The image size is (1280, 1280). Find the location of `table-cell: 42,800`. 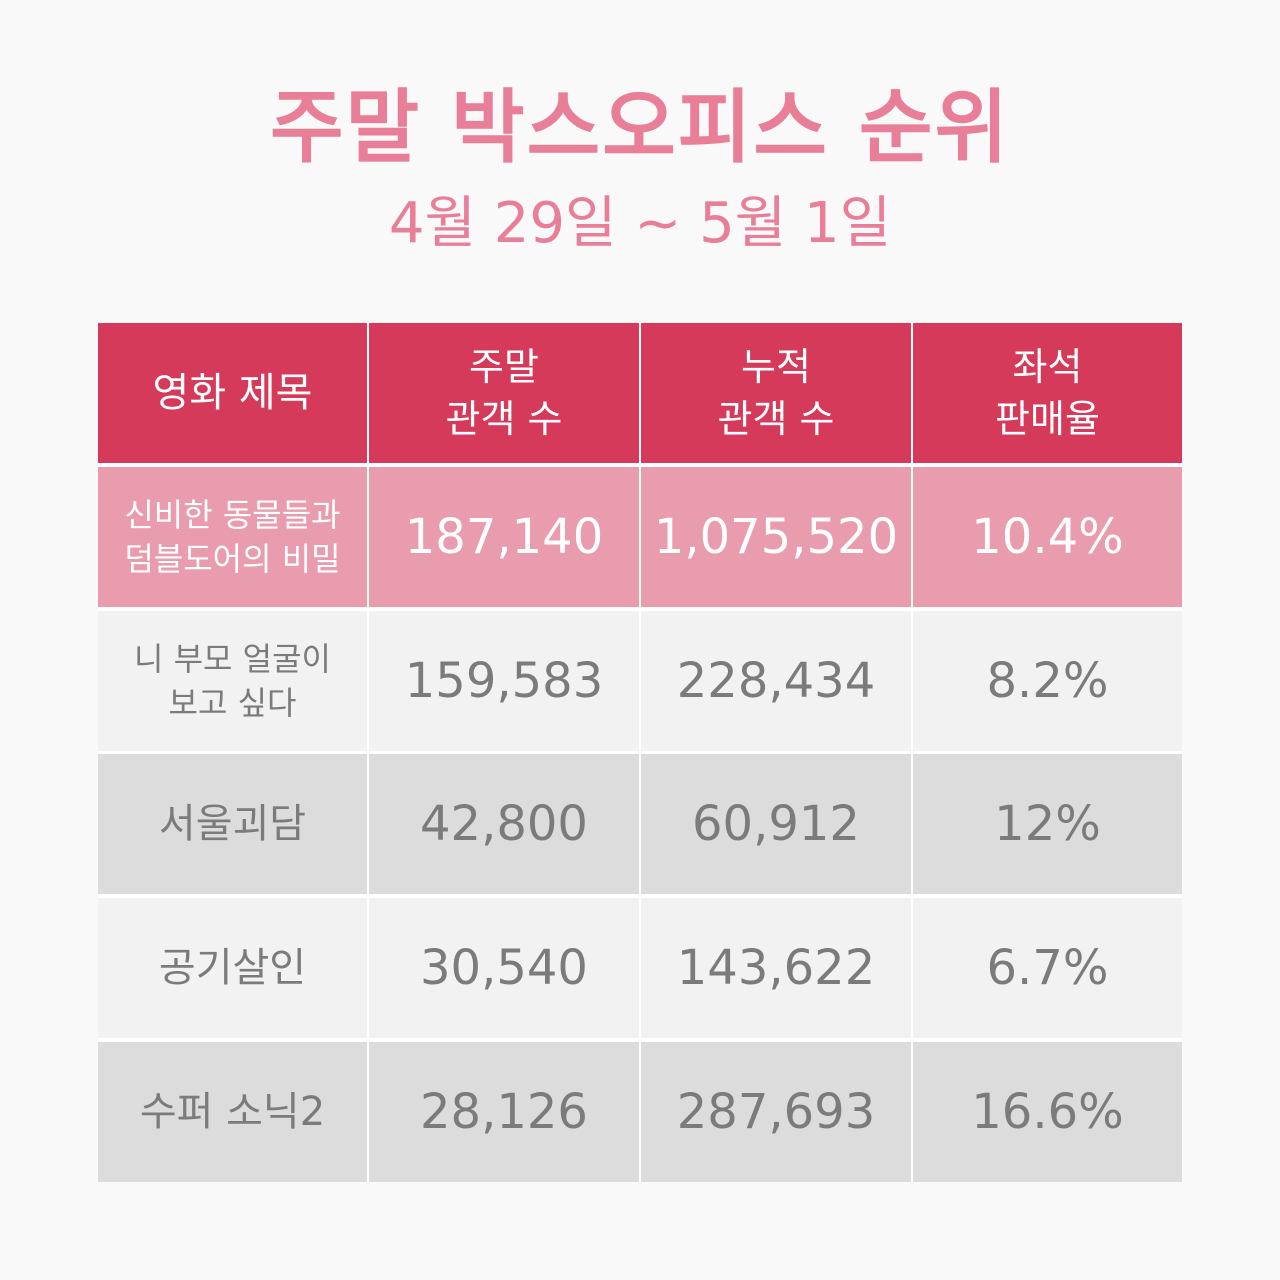

table-cell: 42,800 is located at coordinates (504, 824).